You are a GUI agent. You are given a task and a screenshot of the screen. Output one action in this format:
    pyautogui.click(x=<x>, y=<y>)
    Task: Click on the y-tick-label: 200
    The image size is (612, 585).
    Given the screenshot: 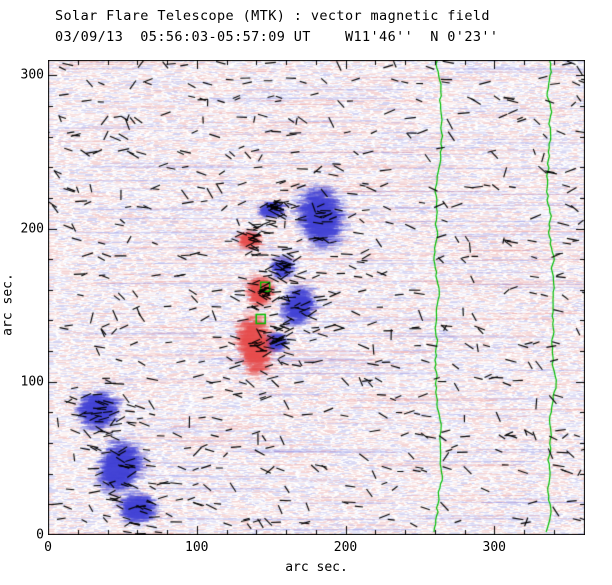 What is the action you would take?
    pyautogui.click(x=32, y=229)
    